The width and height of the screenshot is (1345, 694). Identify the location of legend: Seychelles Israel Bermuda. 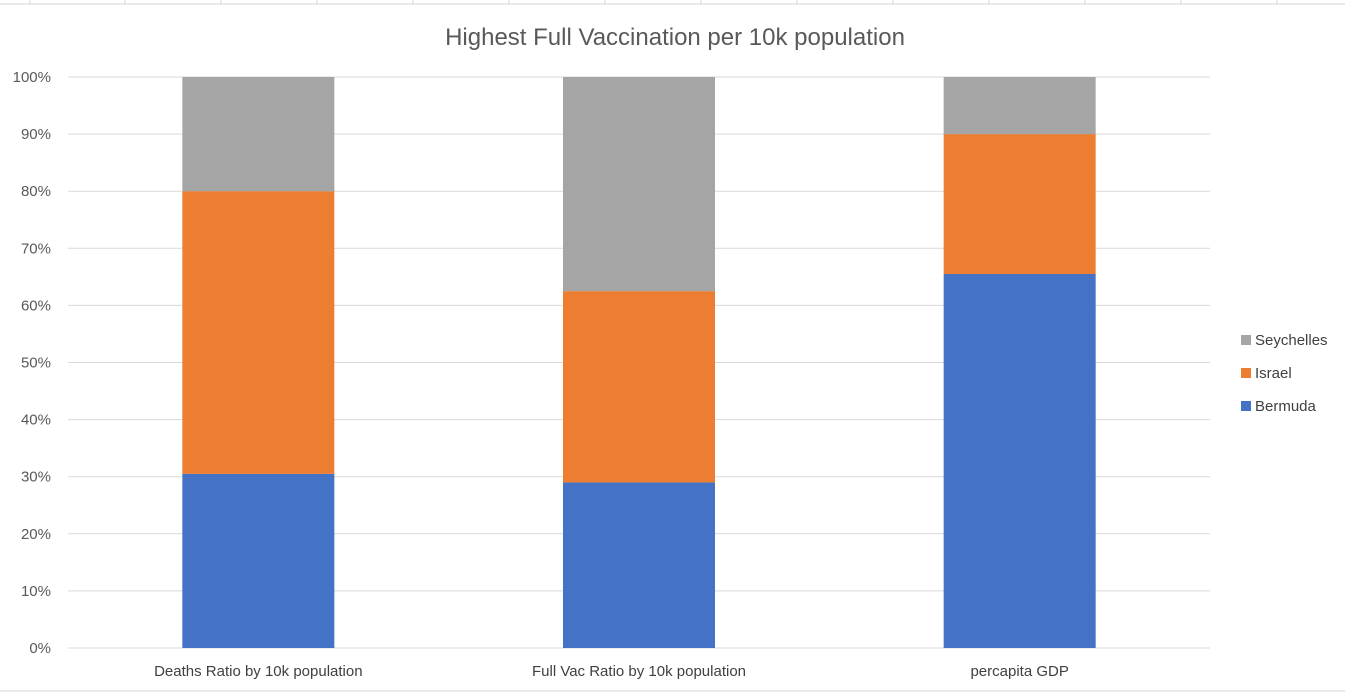
(1284, 373).